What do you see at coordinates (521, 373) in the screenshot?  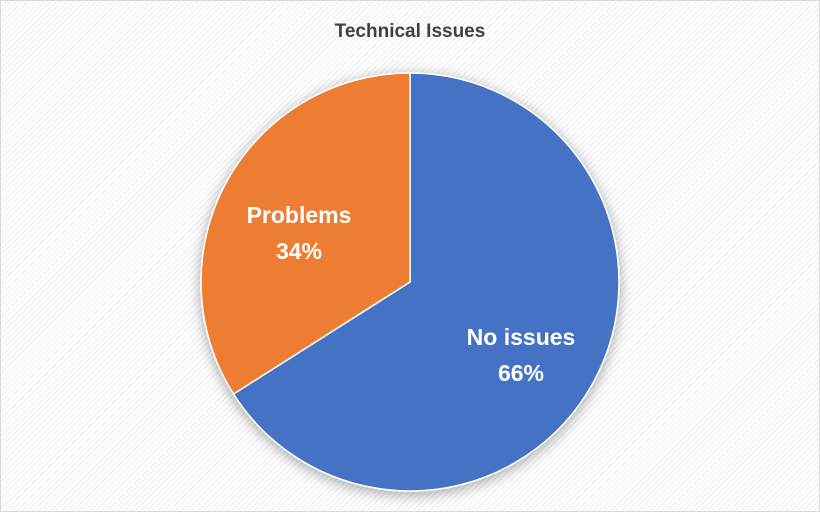 I see `slice-percent-label: 66%` at bounding box center [521, 373].